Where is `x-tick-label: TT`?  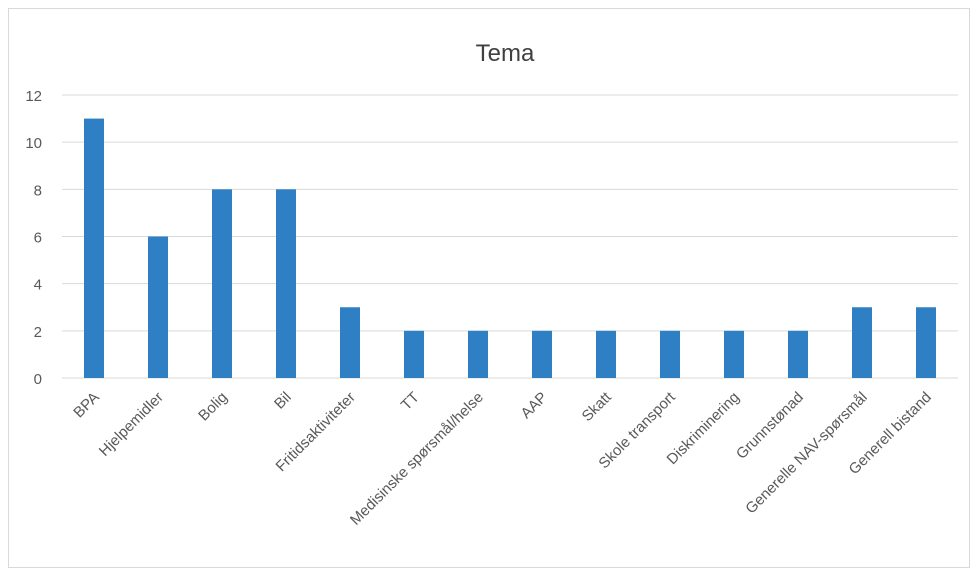 x-tick-label: TT is located at coordinates (410, 401).